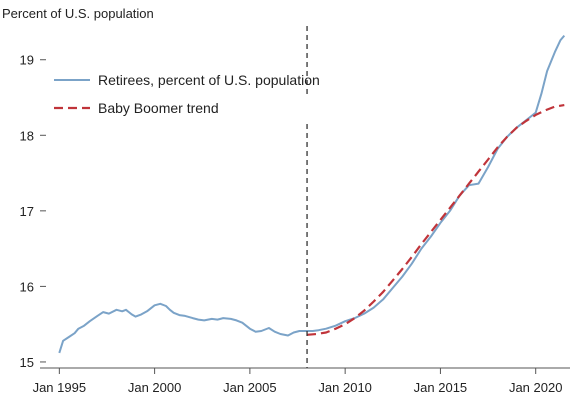 The height and width of the screenshot is (409, 582). Describe the element at coordinates (27, 211) in the screenshot. I see `y-tick-label-17: 17` at that location.